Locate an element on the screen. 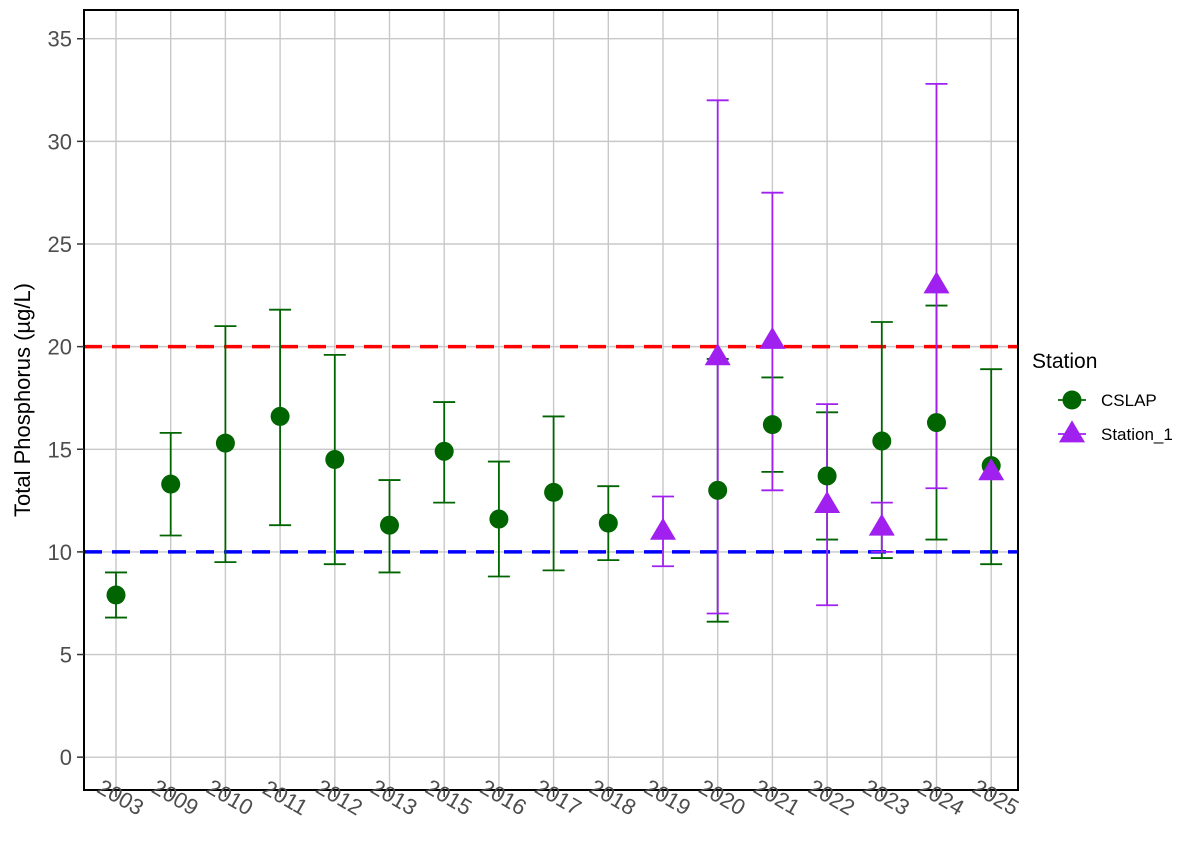  point-cslap-2022 is located at coordinates (827, 476).